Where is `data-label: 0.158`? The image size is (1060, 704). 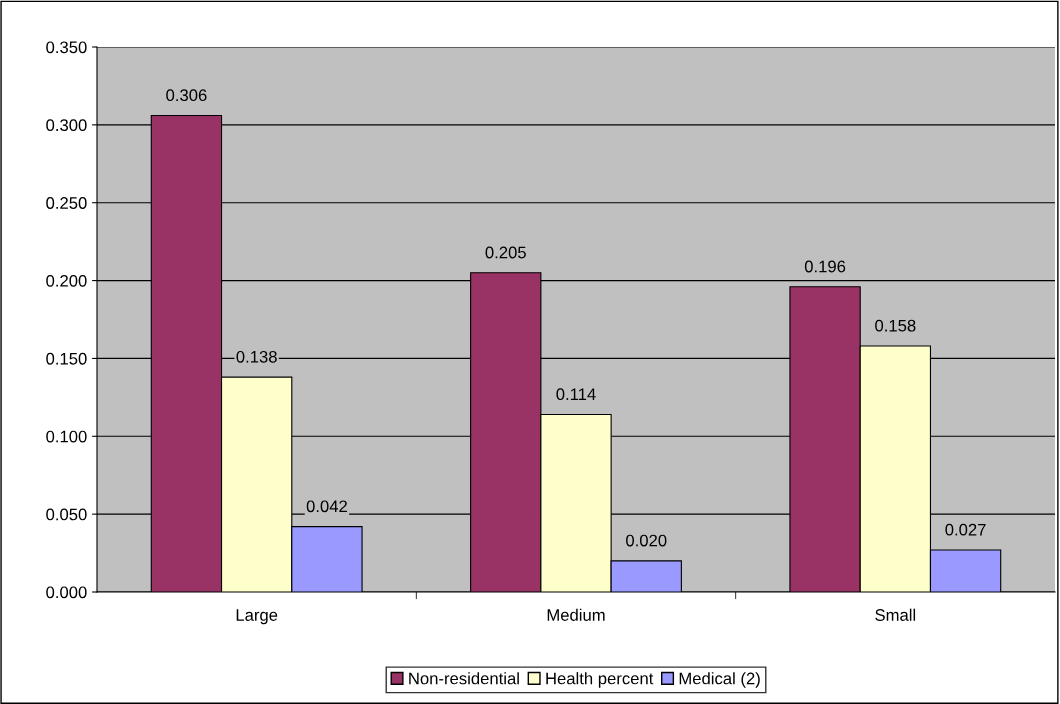 data-label: 0.158 is located at coordinates (895, 325).